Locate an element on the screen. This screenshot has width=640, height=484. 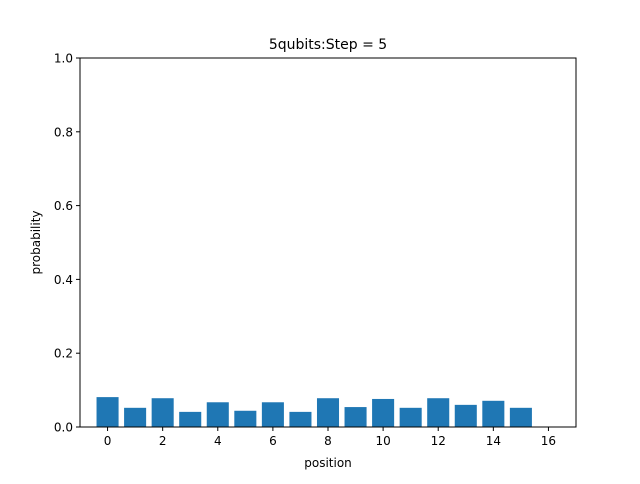
y-tick-label: 0.4 is located at coordinates (63, 280).